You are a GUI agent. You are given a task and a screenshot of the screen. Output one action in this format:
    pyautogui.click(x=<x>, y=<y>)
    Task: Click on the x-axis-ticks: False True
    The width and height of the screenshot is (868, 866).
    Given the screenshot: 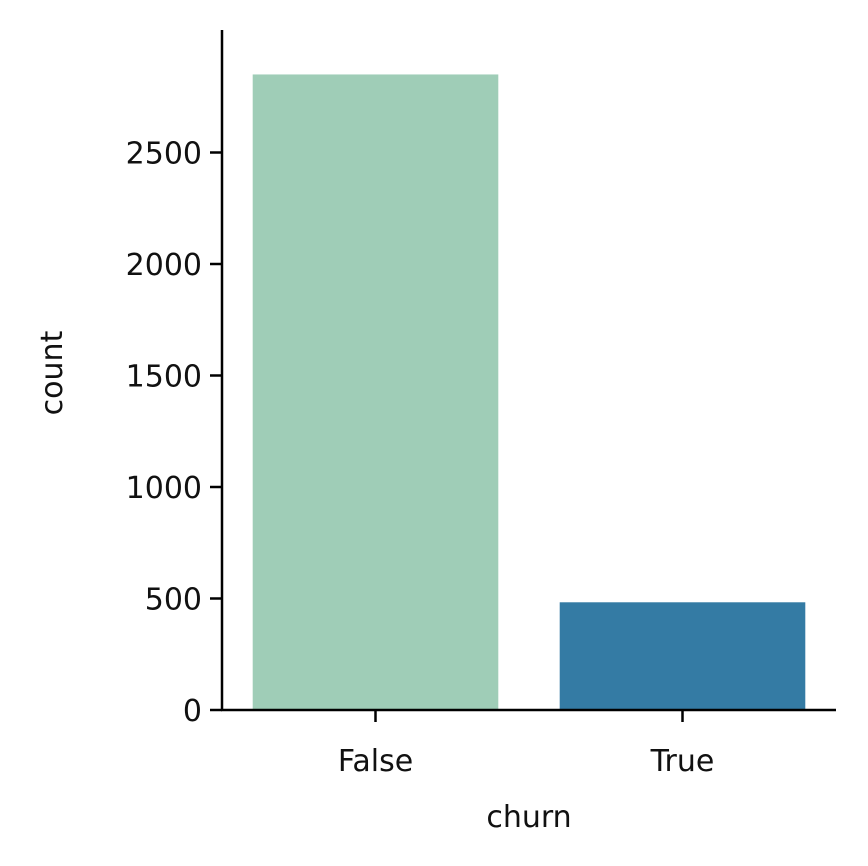 What is the action you would take?
    pyautogui.click(x=526, y=744)
    